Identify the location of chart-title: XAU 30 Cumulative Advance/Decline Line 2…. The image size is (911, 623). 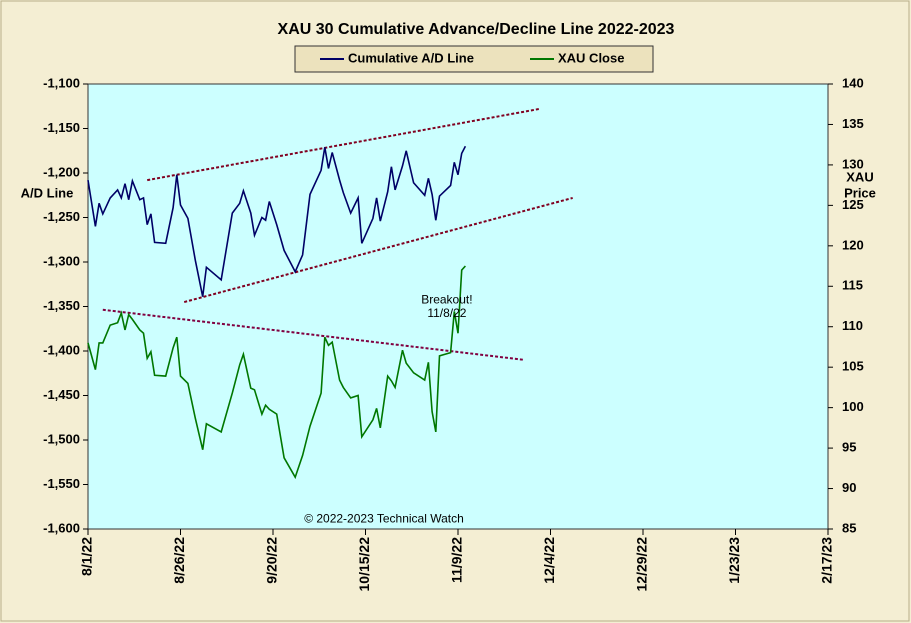
(476, 29).